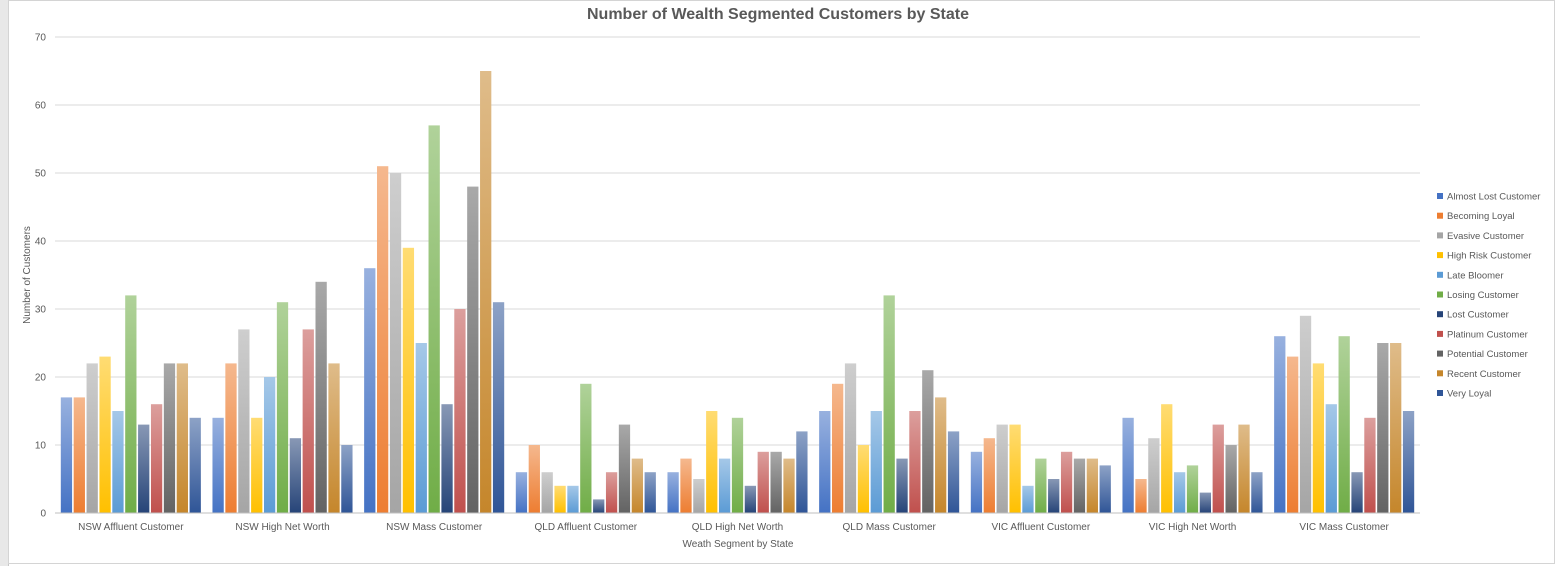  Describe the element at coordinates (41, 174) in the screenshot. I see `y-tick-label: 50` at that location.